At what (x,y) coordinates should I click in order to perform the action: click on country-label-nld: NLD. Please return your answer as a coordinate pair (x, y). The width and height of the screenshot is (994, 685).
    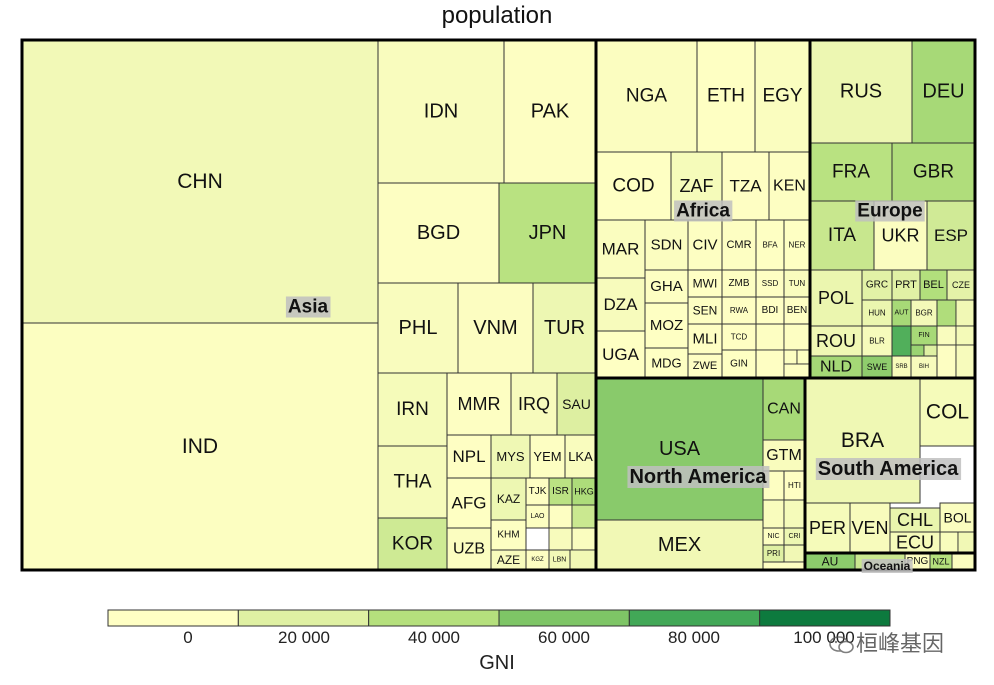
    Looking at the image, I should click on (836, 367).